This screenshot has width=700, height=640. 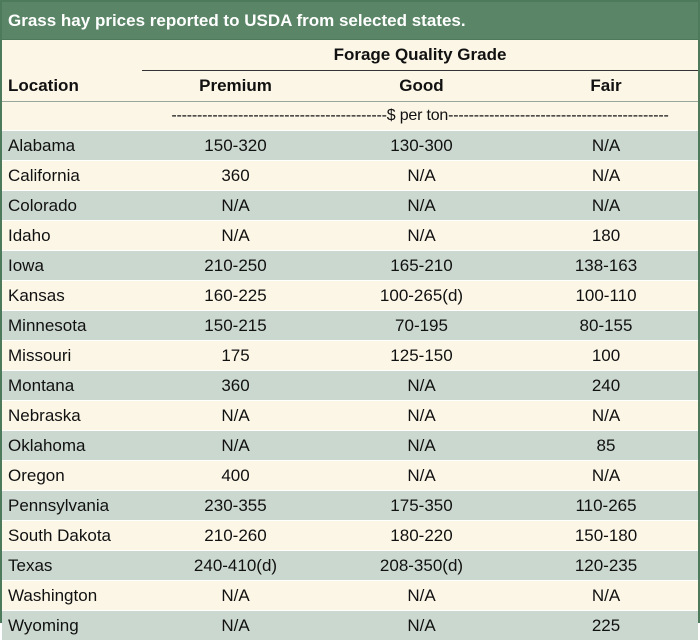 I want to click on location-cell: Texas, so click(x=72, y=566).